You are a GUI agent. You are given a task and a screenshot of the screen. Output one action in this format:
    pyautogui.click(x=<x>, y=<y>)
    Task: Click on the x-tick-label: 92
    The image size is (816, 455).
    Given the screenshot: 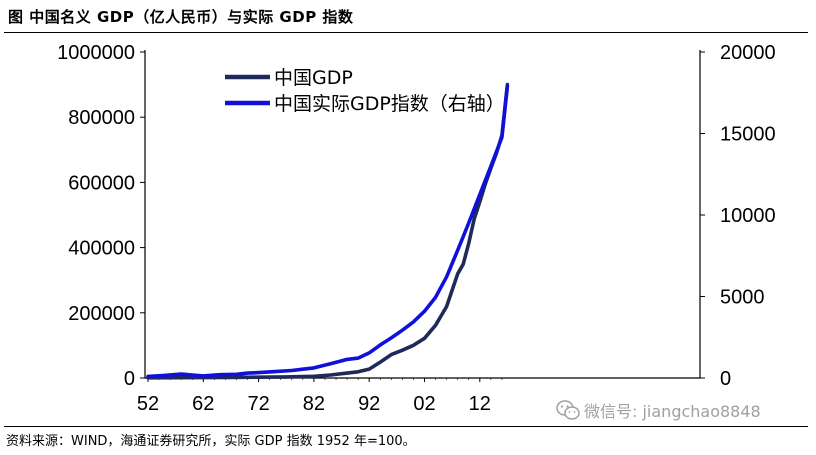 What is the action you would take?
    pyautogui.click(x=369, y=404)
    